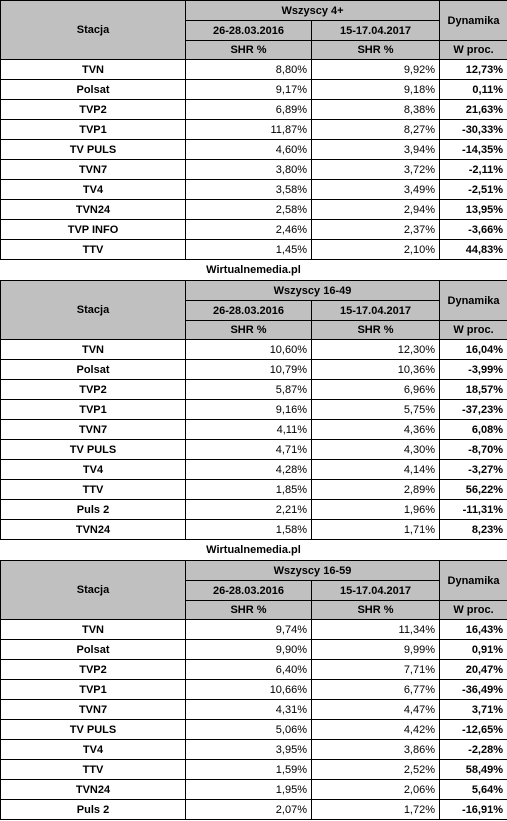 The image size is (507, 821). Describe the element at coordinates (473, 129) in the screenshot. I see `dynamics-value: -30,33%` at that location.